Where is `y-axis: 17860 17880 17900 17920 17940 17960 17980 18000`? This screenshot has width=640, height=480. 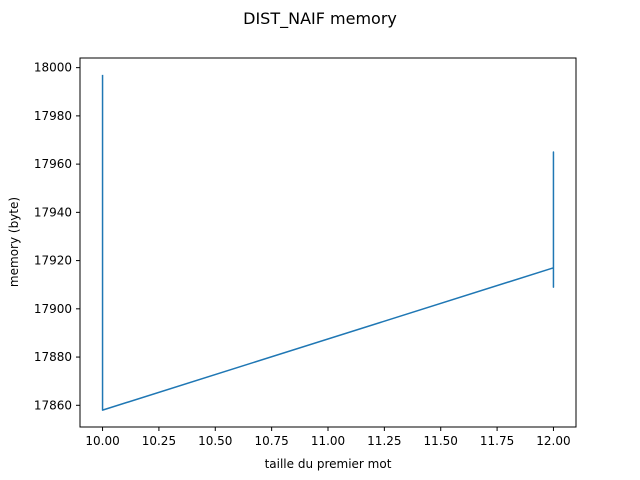 y-axis: 17860 17880 17900 17920 17940 17960 17980 18000 is located at coordinates (57, 236).